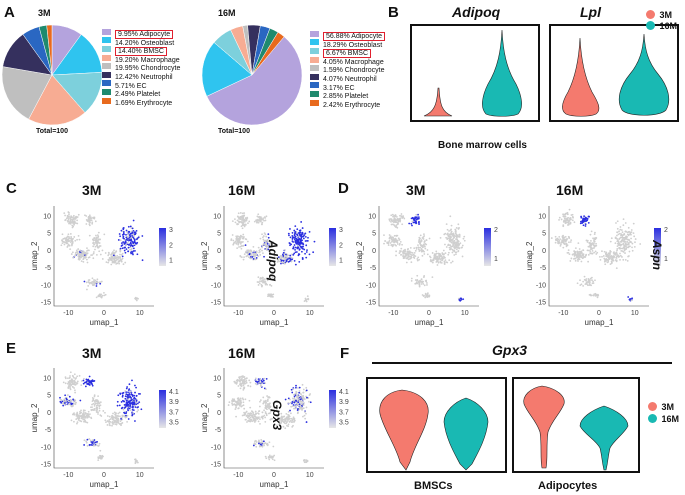 Image resolution: width=685 pixels, height=495 pixels. I want to click on legend-dot-16m, so click(650, 26).